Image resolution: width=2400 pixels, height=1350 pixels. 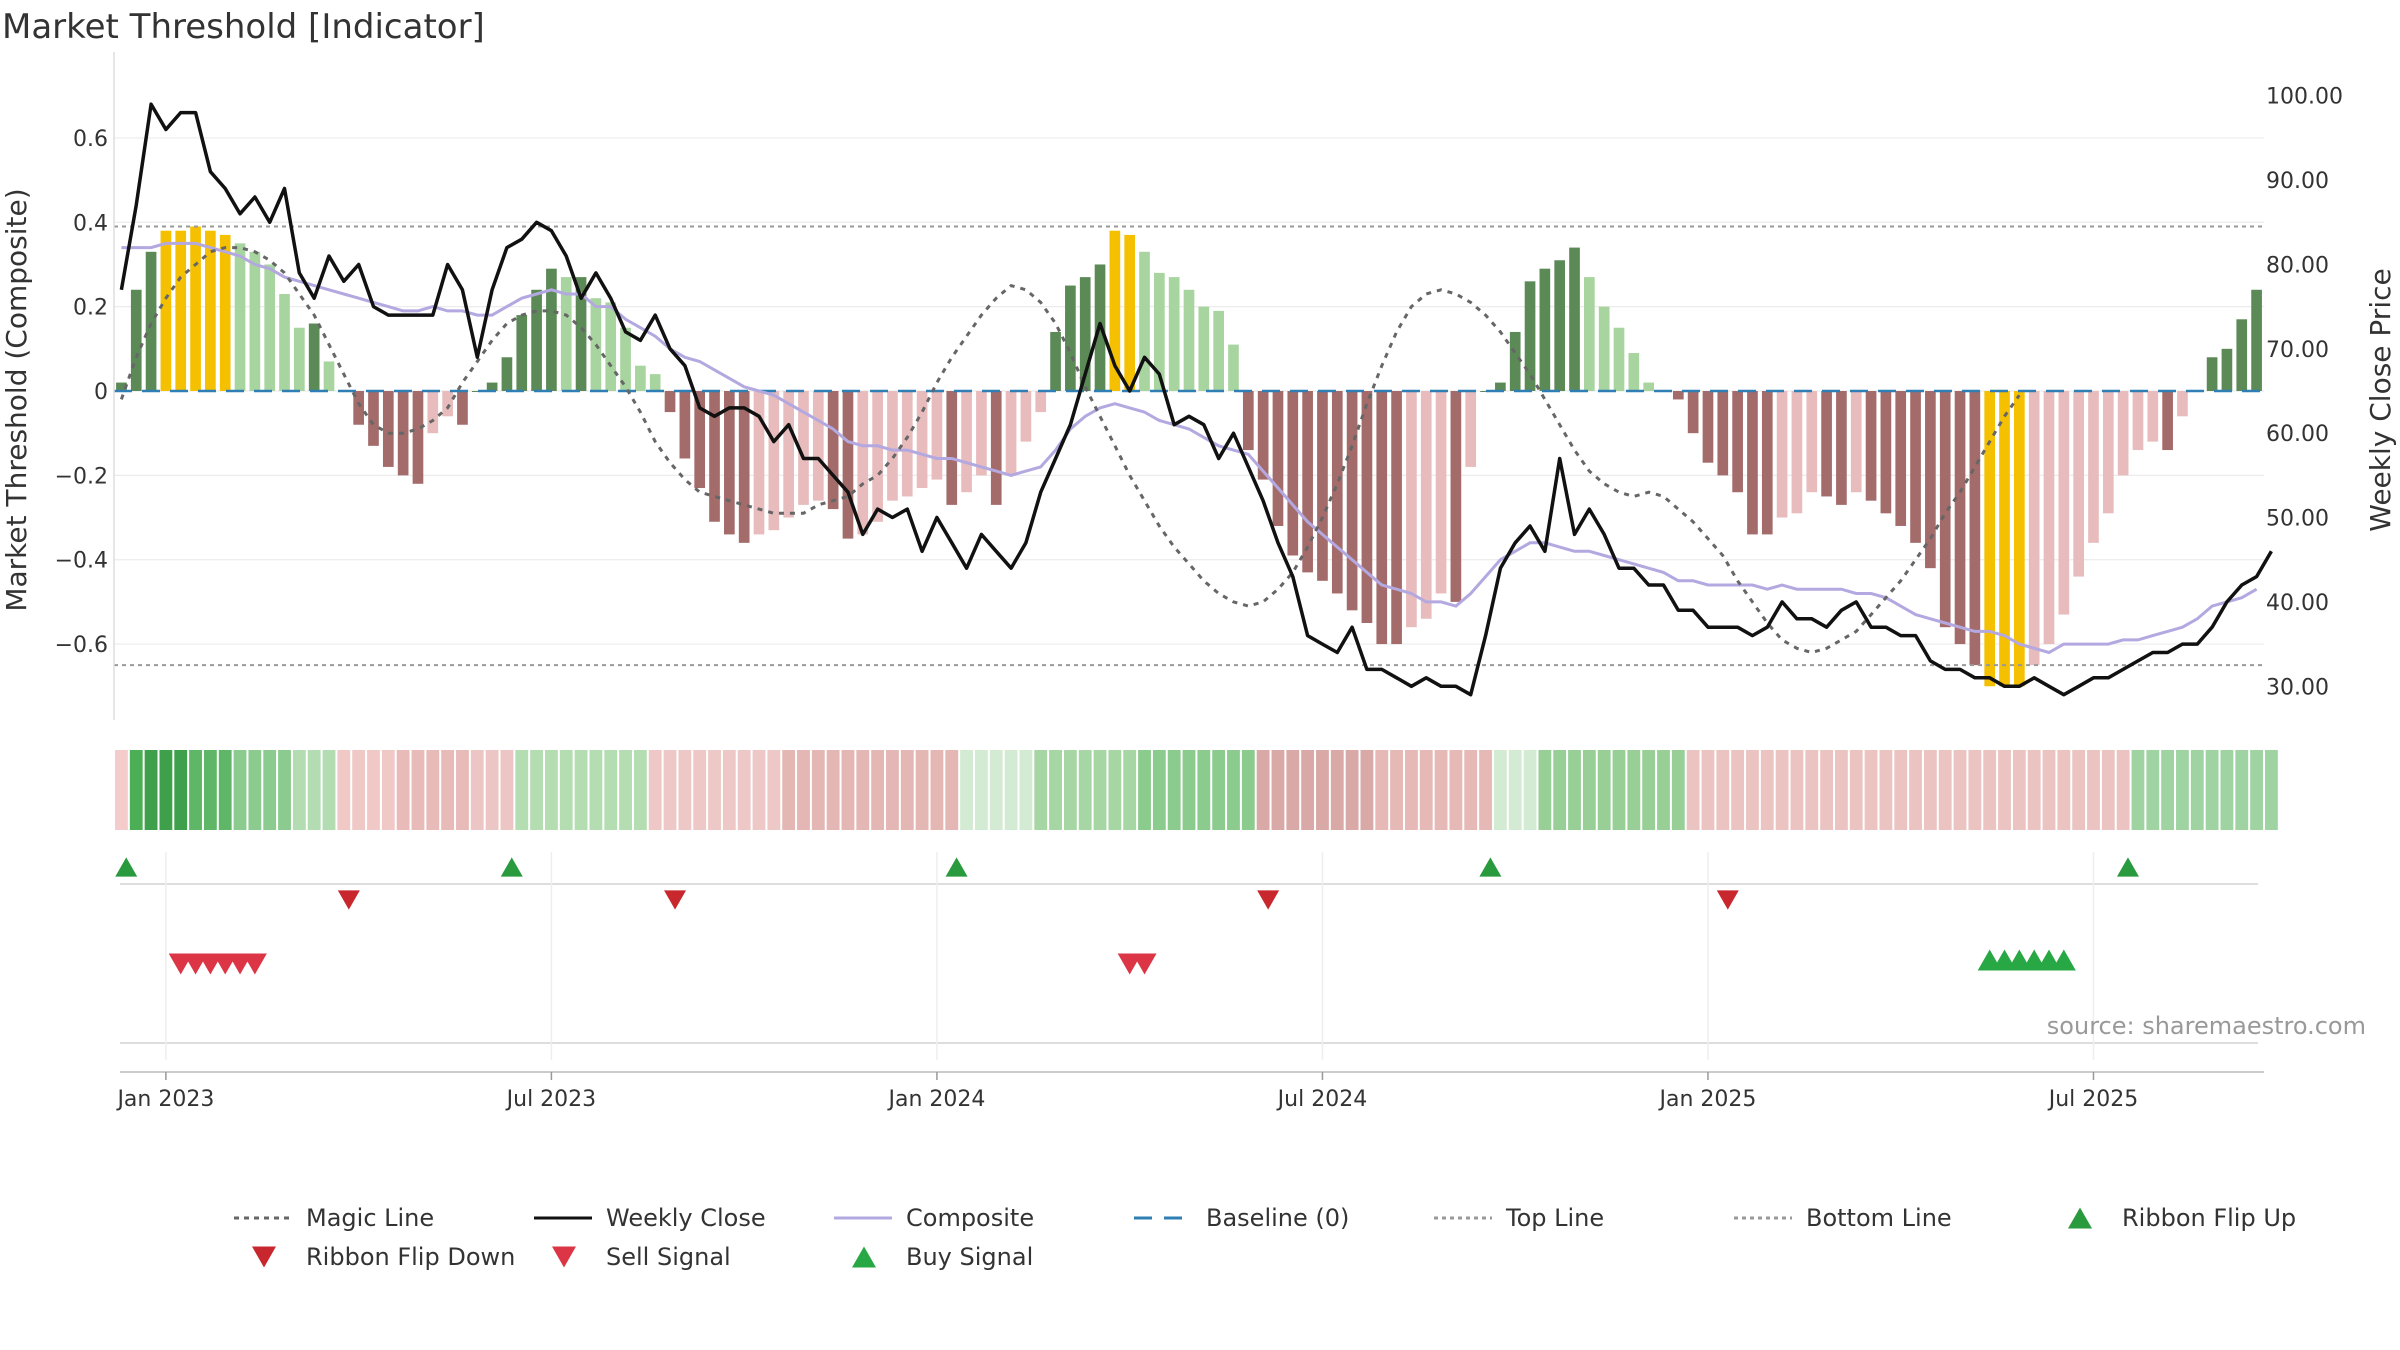 I want to click on right-tick-label: 90.00, so click(x=2297, y=181).